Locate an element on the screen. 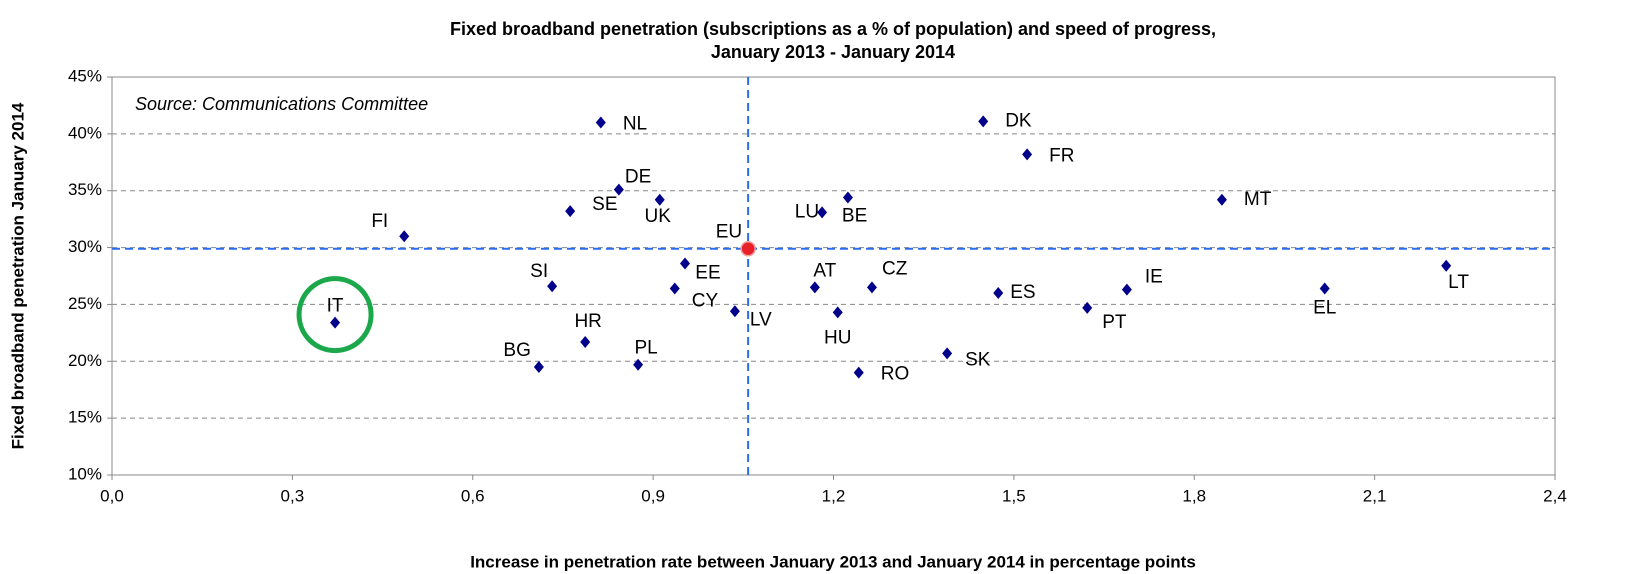 This screenshot has width=1642, height=574. point-label: LT is located at coordinates (1458, 282).